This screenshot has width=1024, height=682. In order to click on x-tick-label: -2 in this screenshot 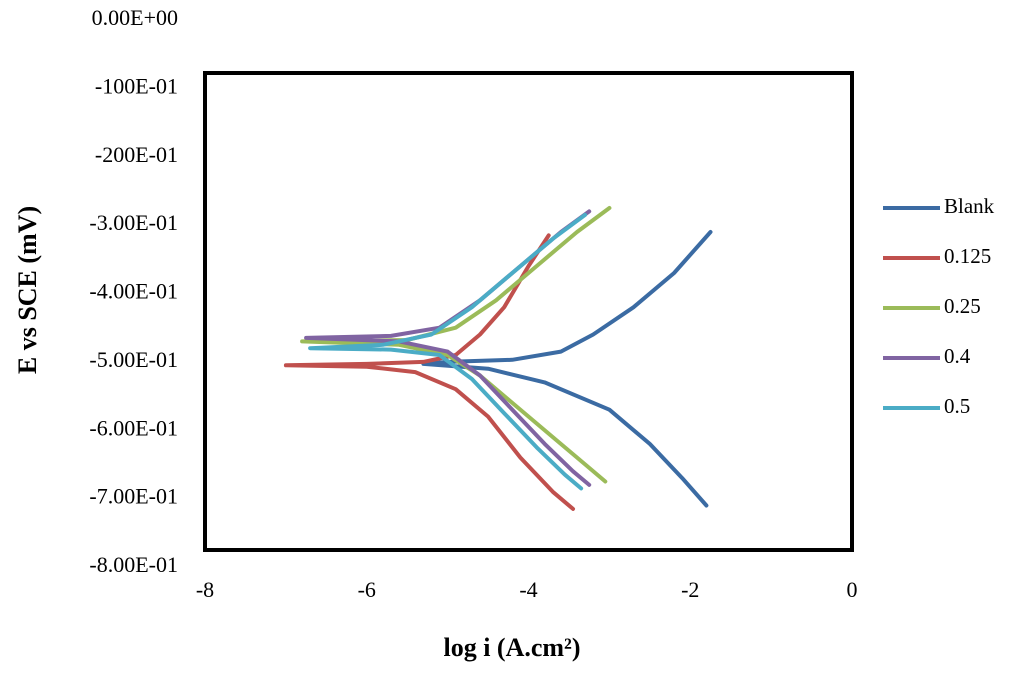, I will do `click(690, 589)`.